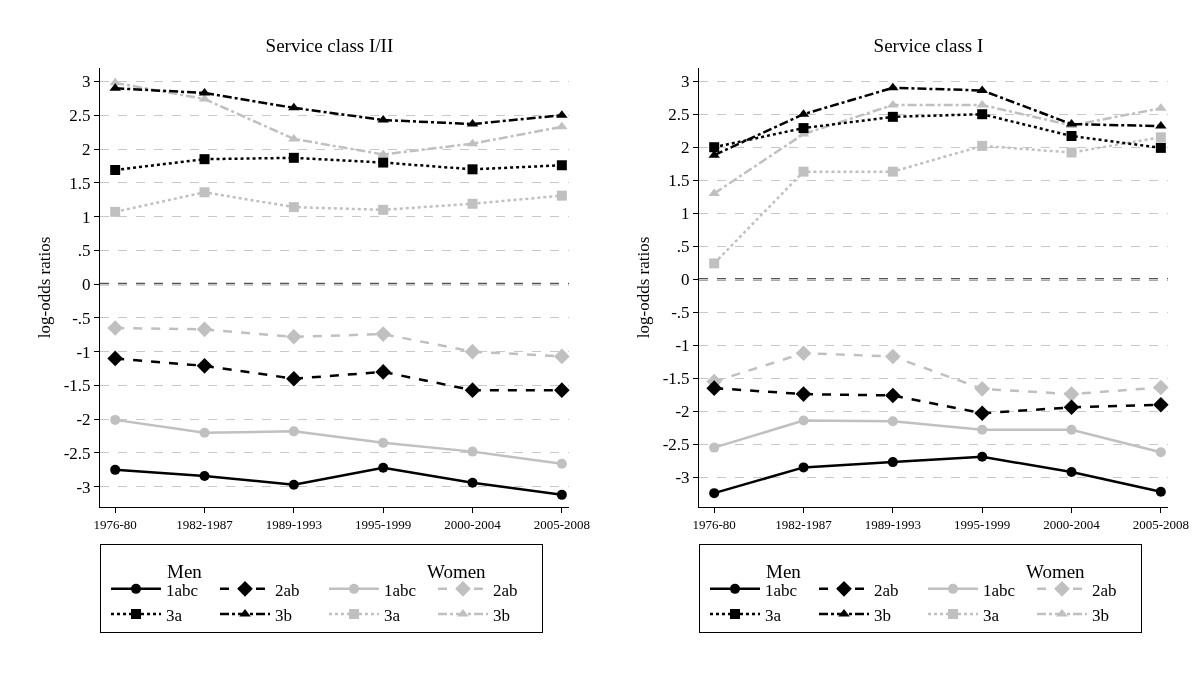 This screenshot has height=684, width=1199. What do you see at coordinates (83, 420) in the screenshot?
I see `y-tick-label: -2` at bounding box center [83, 420].